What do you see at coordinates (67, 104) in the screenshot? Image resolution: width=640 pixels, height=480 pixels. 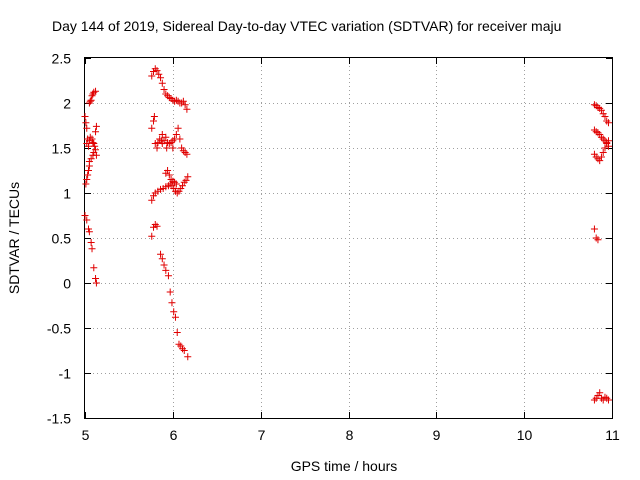 I see `y-tick-label: 2` at bounding box center [67, 104].